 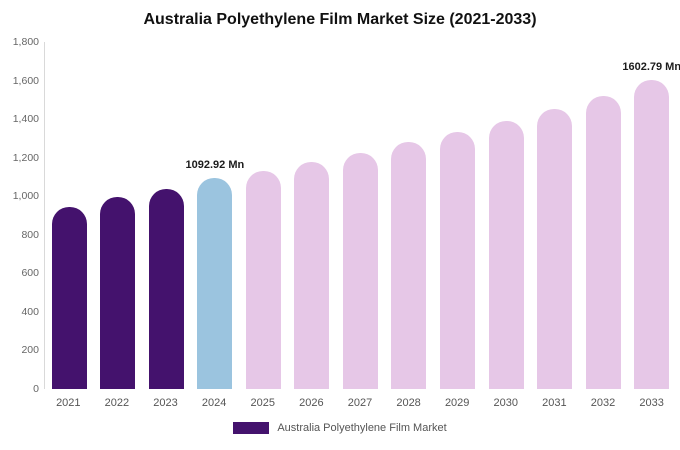 What do you see at coordinates (30, 273) in the screenshot?
I see `y-tick-label: 600` at bounding box center [30, 273].